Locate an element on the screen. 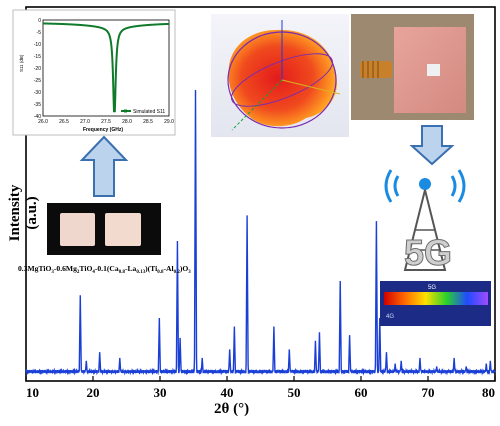  s11-y-tick-label: -15 is located at coordinates (37, 57).